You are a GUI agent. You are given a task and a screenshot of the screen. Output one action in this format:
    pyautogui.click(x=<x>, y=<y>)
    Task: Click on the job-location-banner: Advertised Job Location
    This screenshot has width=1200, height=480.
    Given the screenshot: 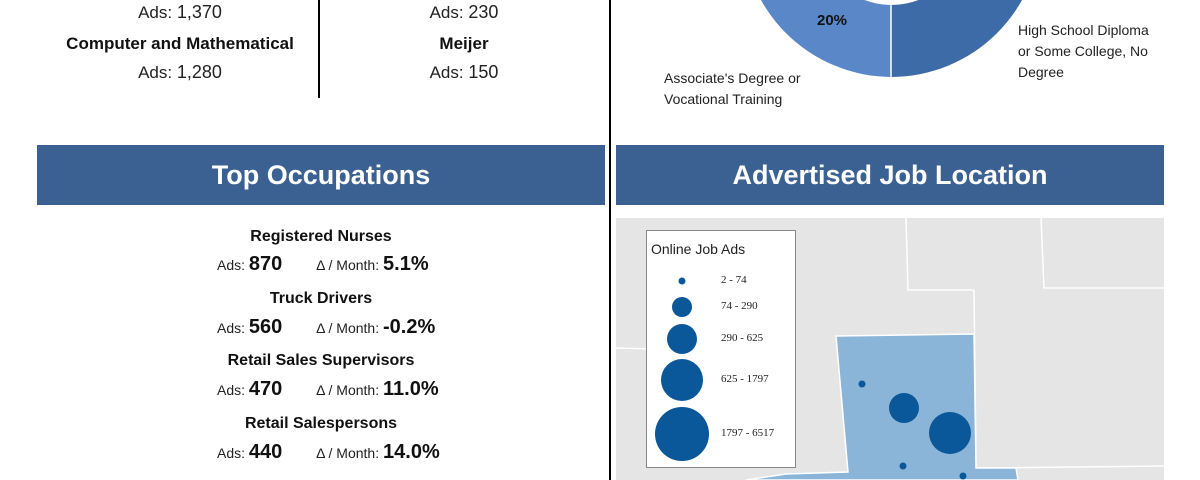 What is the action you would take?
    pyautogui.click(x=890, y=175)
    